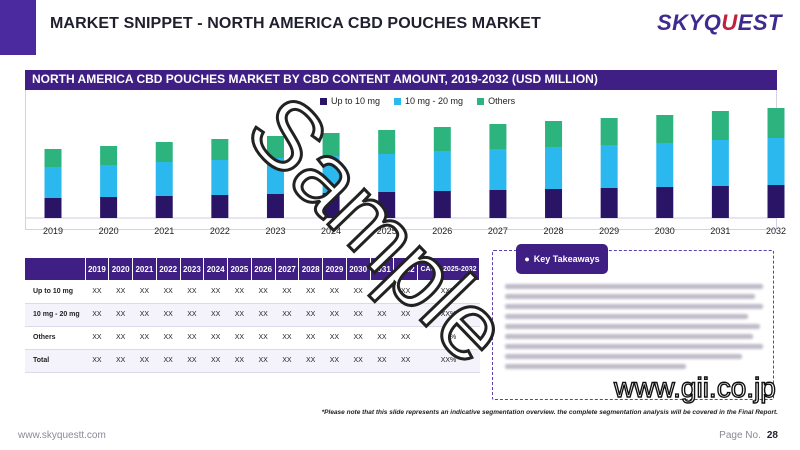  I want to click on page-label: Page No., so click(740, 435).